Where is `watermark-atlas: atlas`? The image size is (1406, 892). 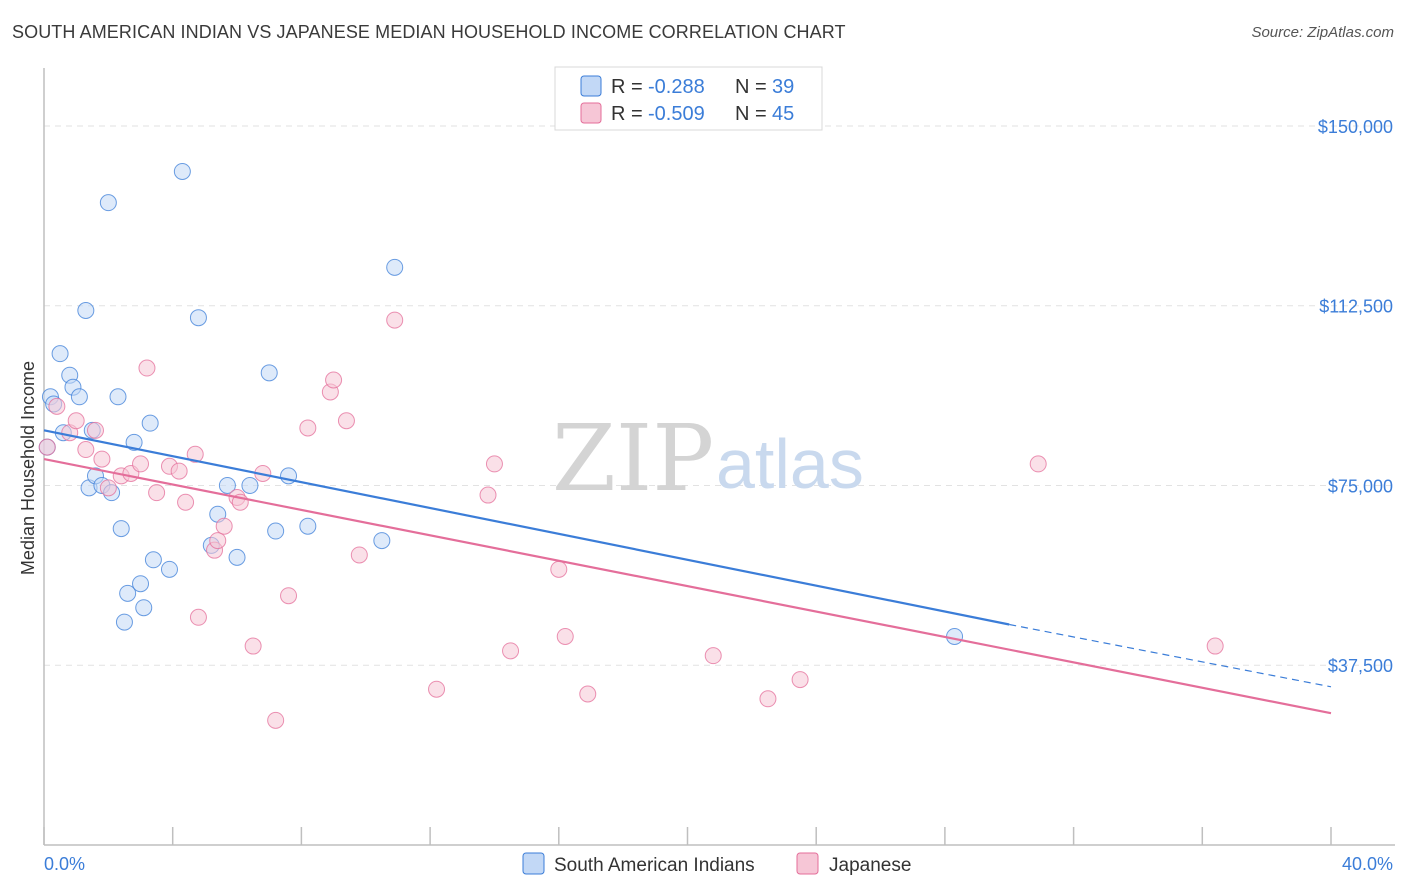
watermark-atlas: atlas is located at coordinates (790, 464).